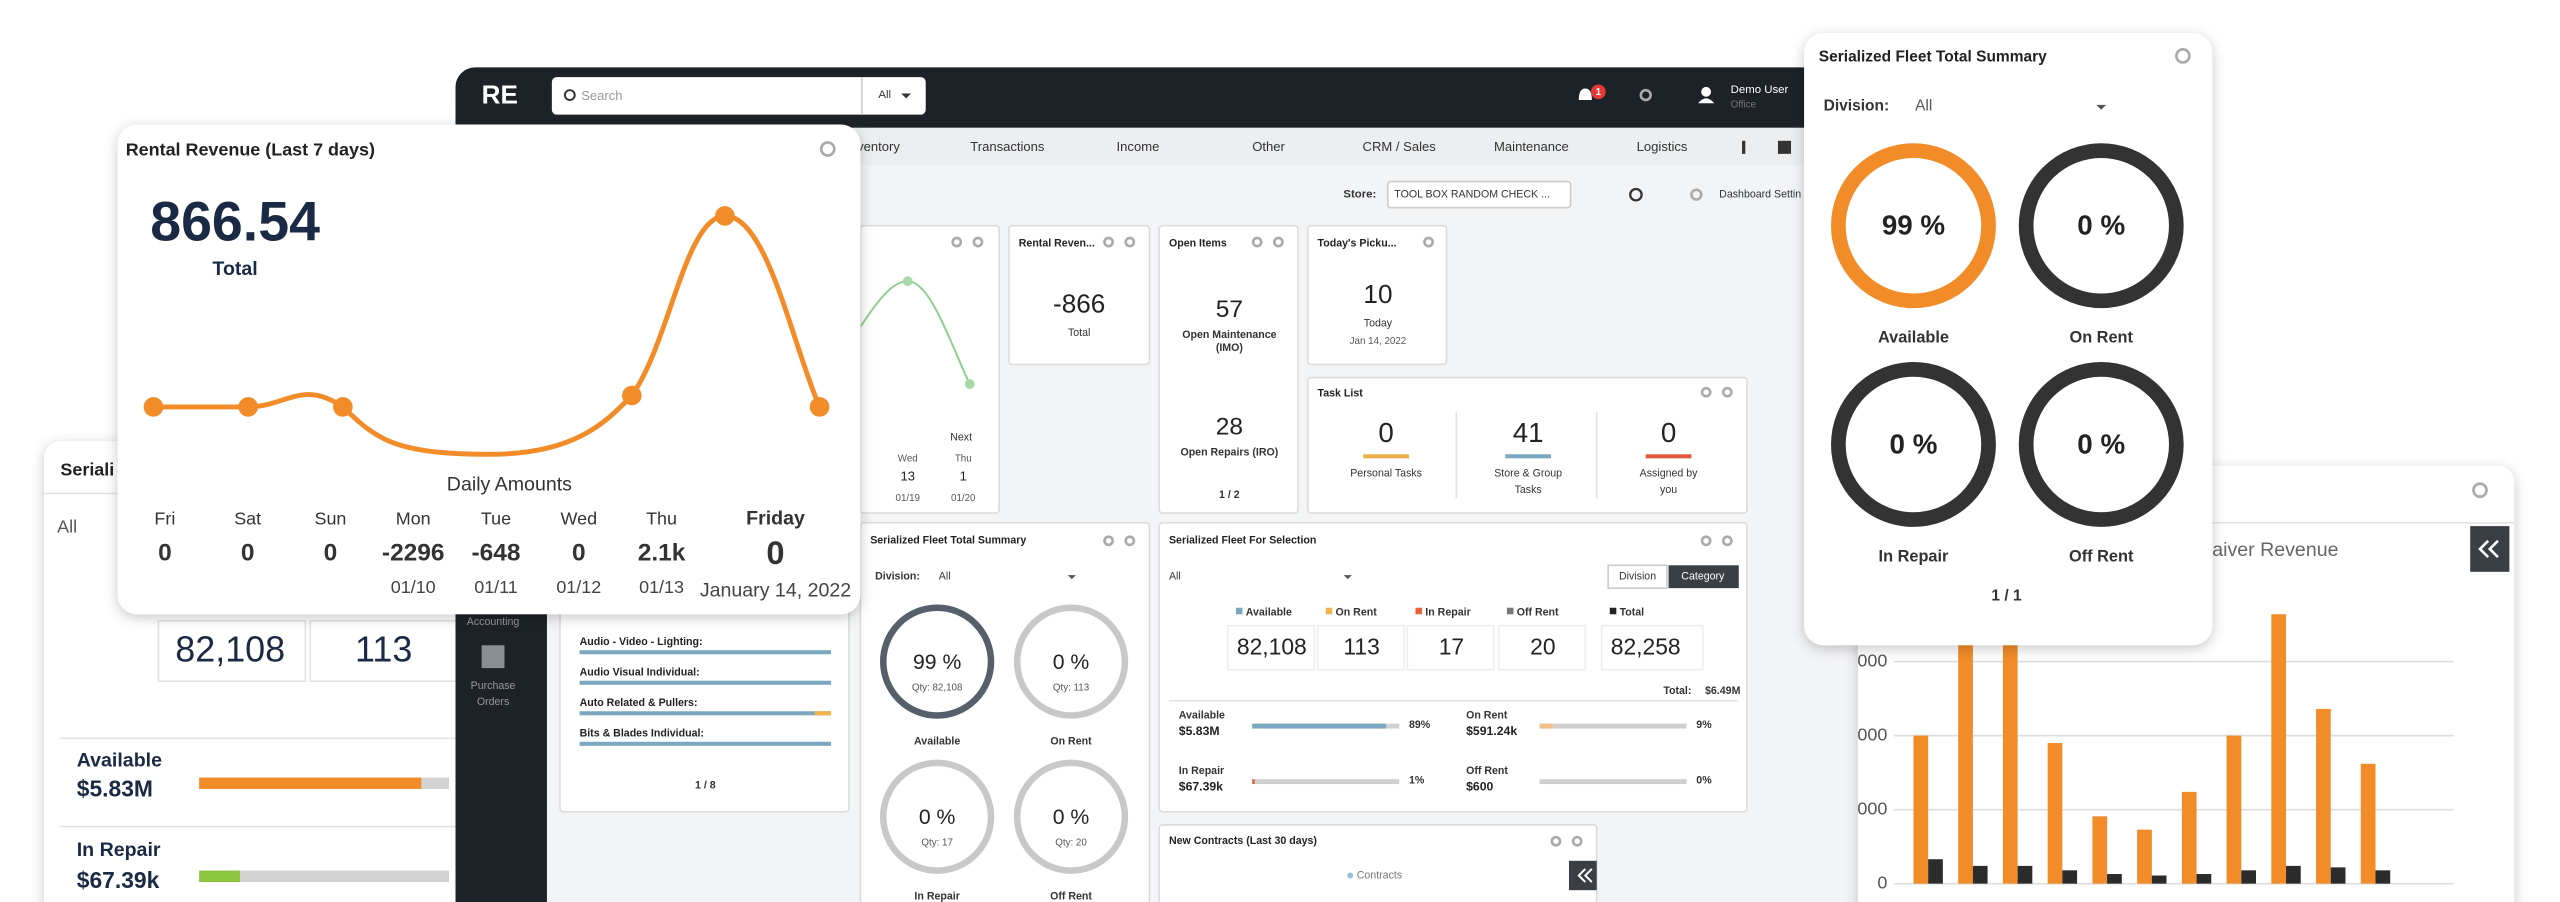 The image size is (2560, 902). Describe the element at coordinates (1268, 146) in the screenshot. I see `nav-item: Other` at that location.